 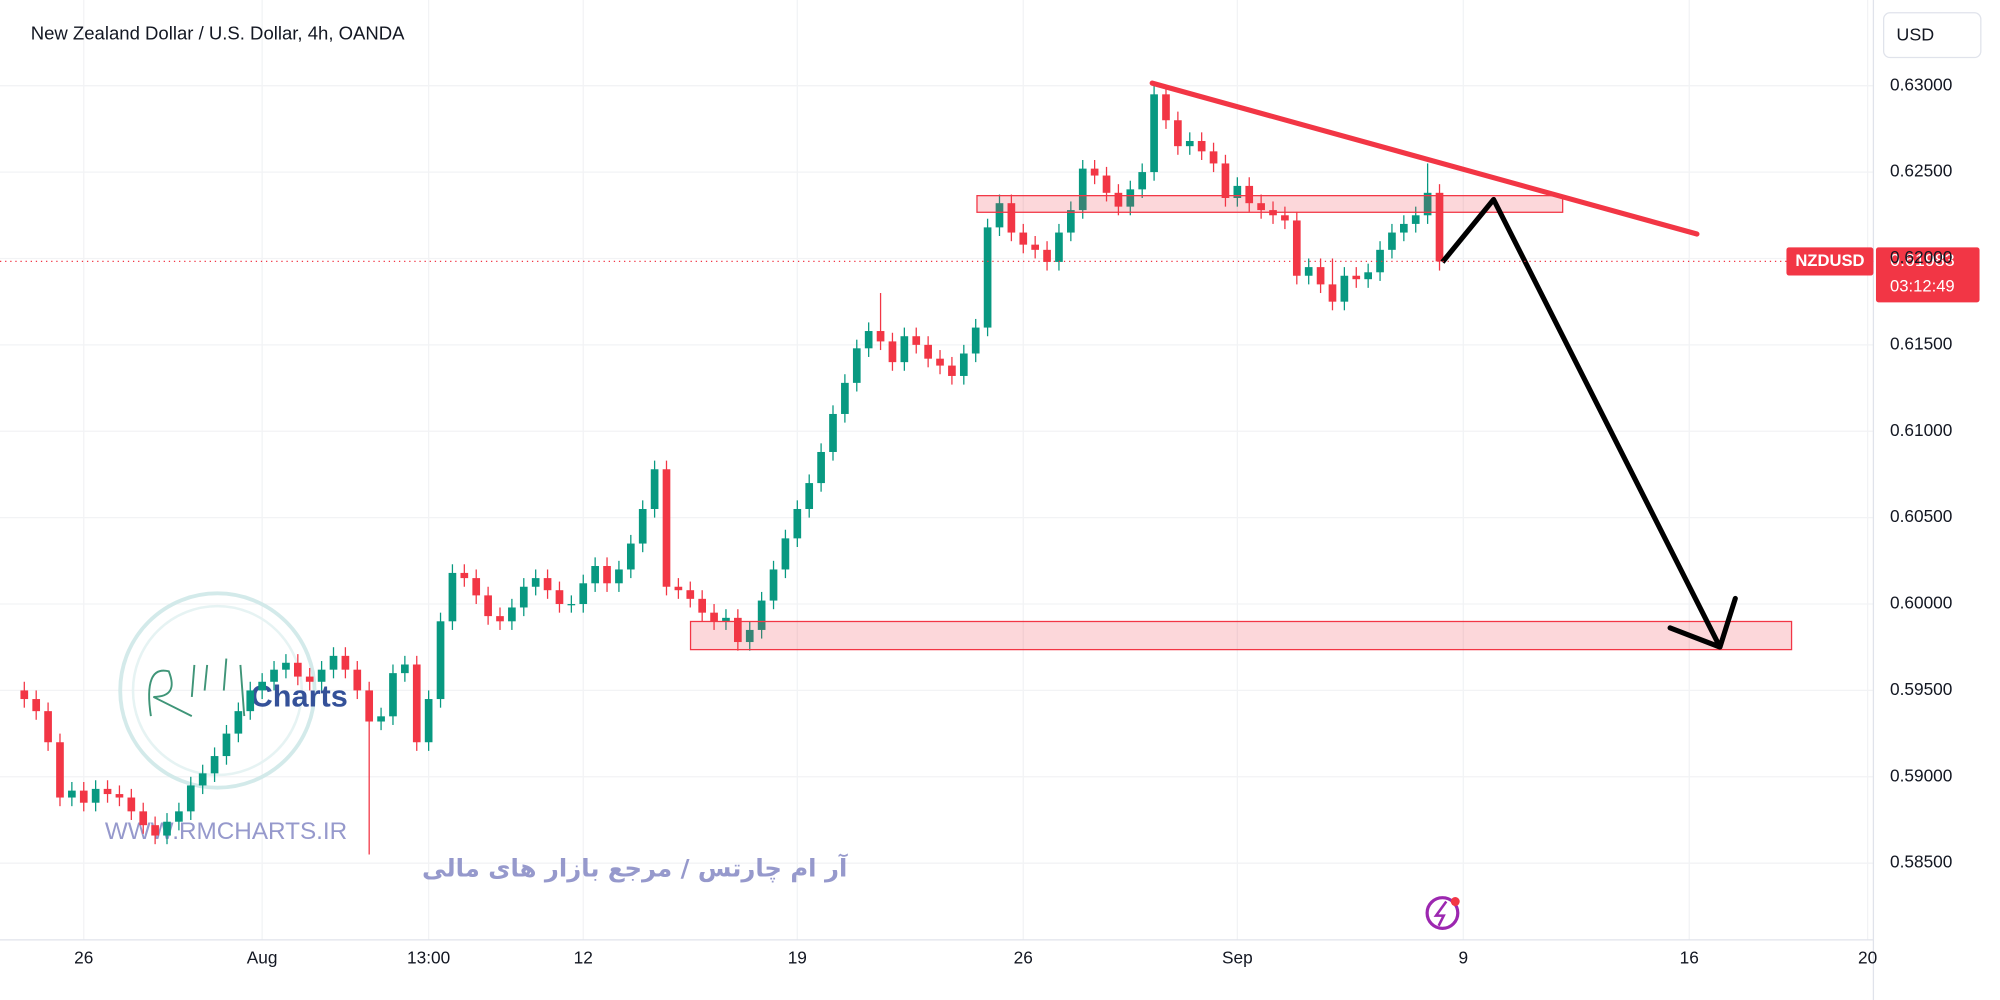 I want to click on overlay: NZDUSD 0.61983 03:12:49, so click(x=990, y=275).